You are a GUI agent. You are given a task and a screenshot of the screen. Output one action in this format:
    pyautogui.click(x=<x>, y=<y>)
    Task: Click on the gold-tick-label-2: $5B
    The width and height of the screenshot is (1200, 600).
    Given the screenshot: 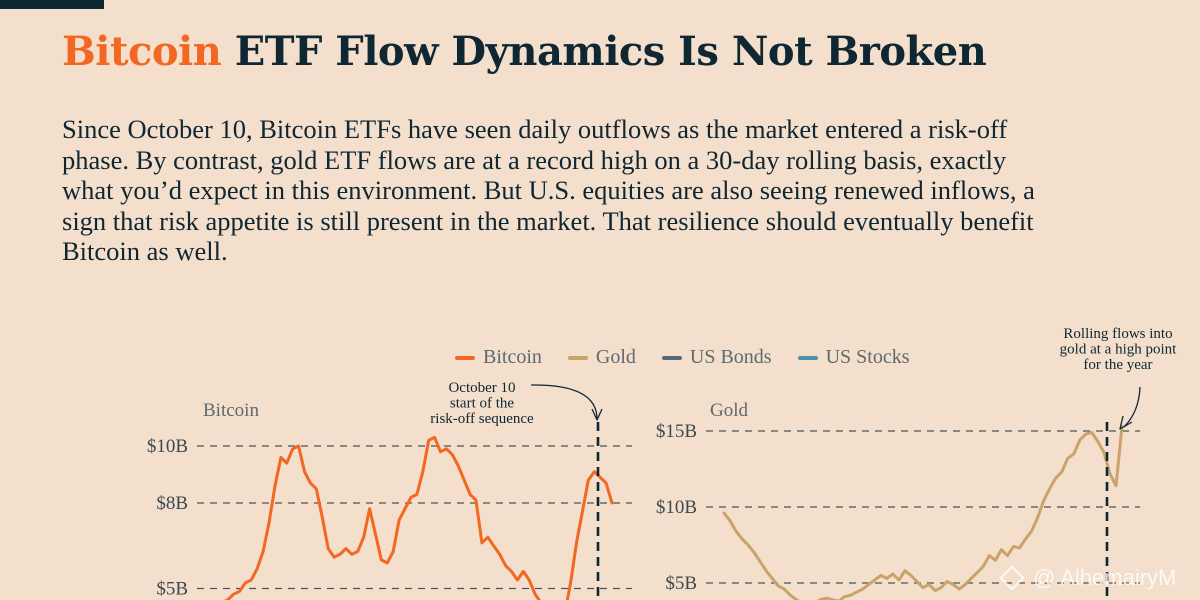 What is the action you would take?
    pyautogui.click(x=681, y=583)
    